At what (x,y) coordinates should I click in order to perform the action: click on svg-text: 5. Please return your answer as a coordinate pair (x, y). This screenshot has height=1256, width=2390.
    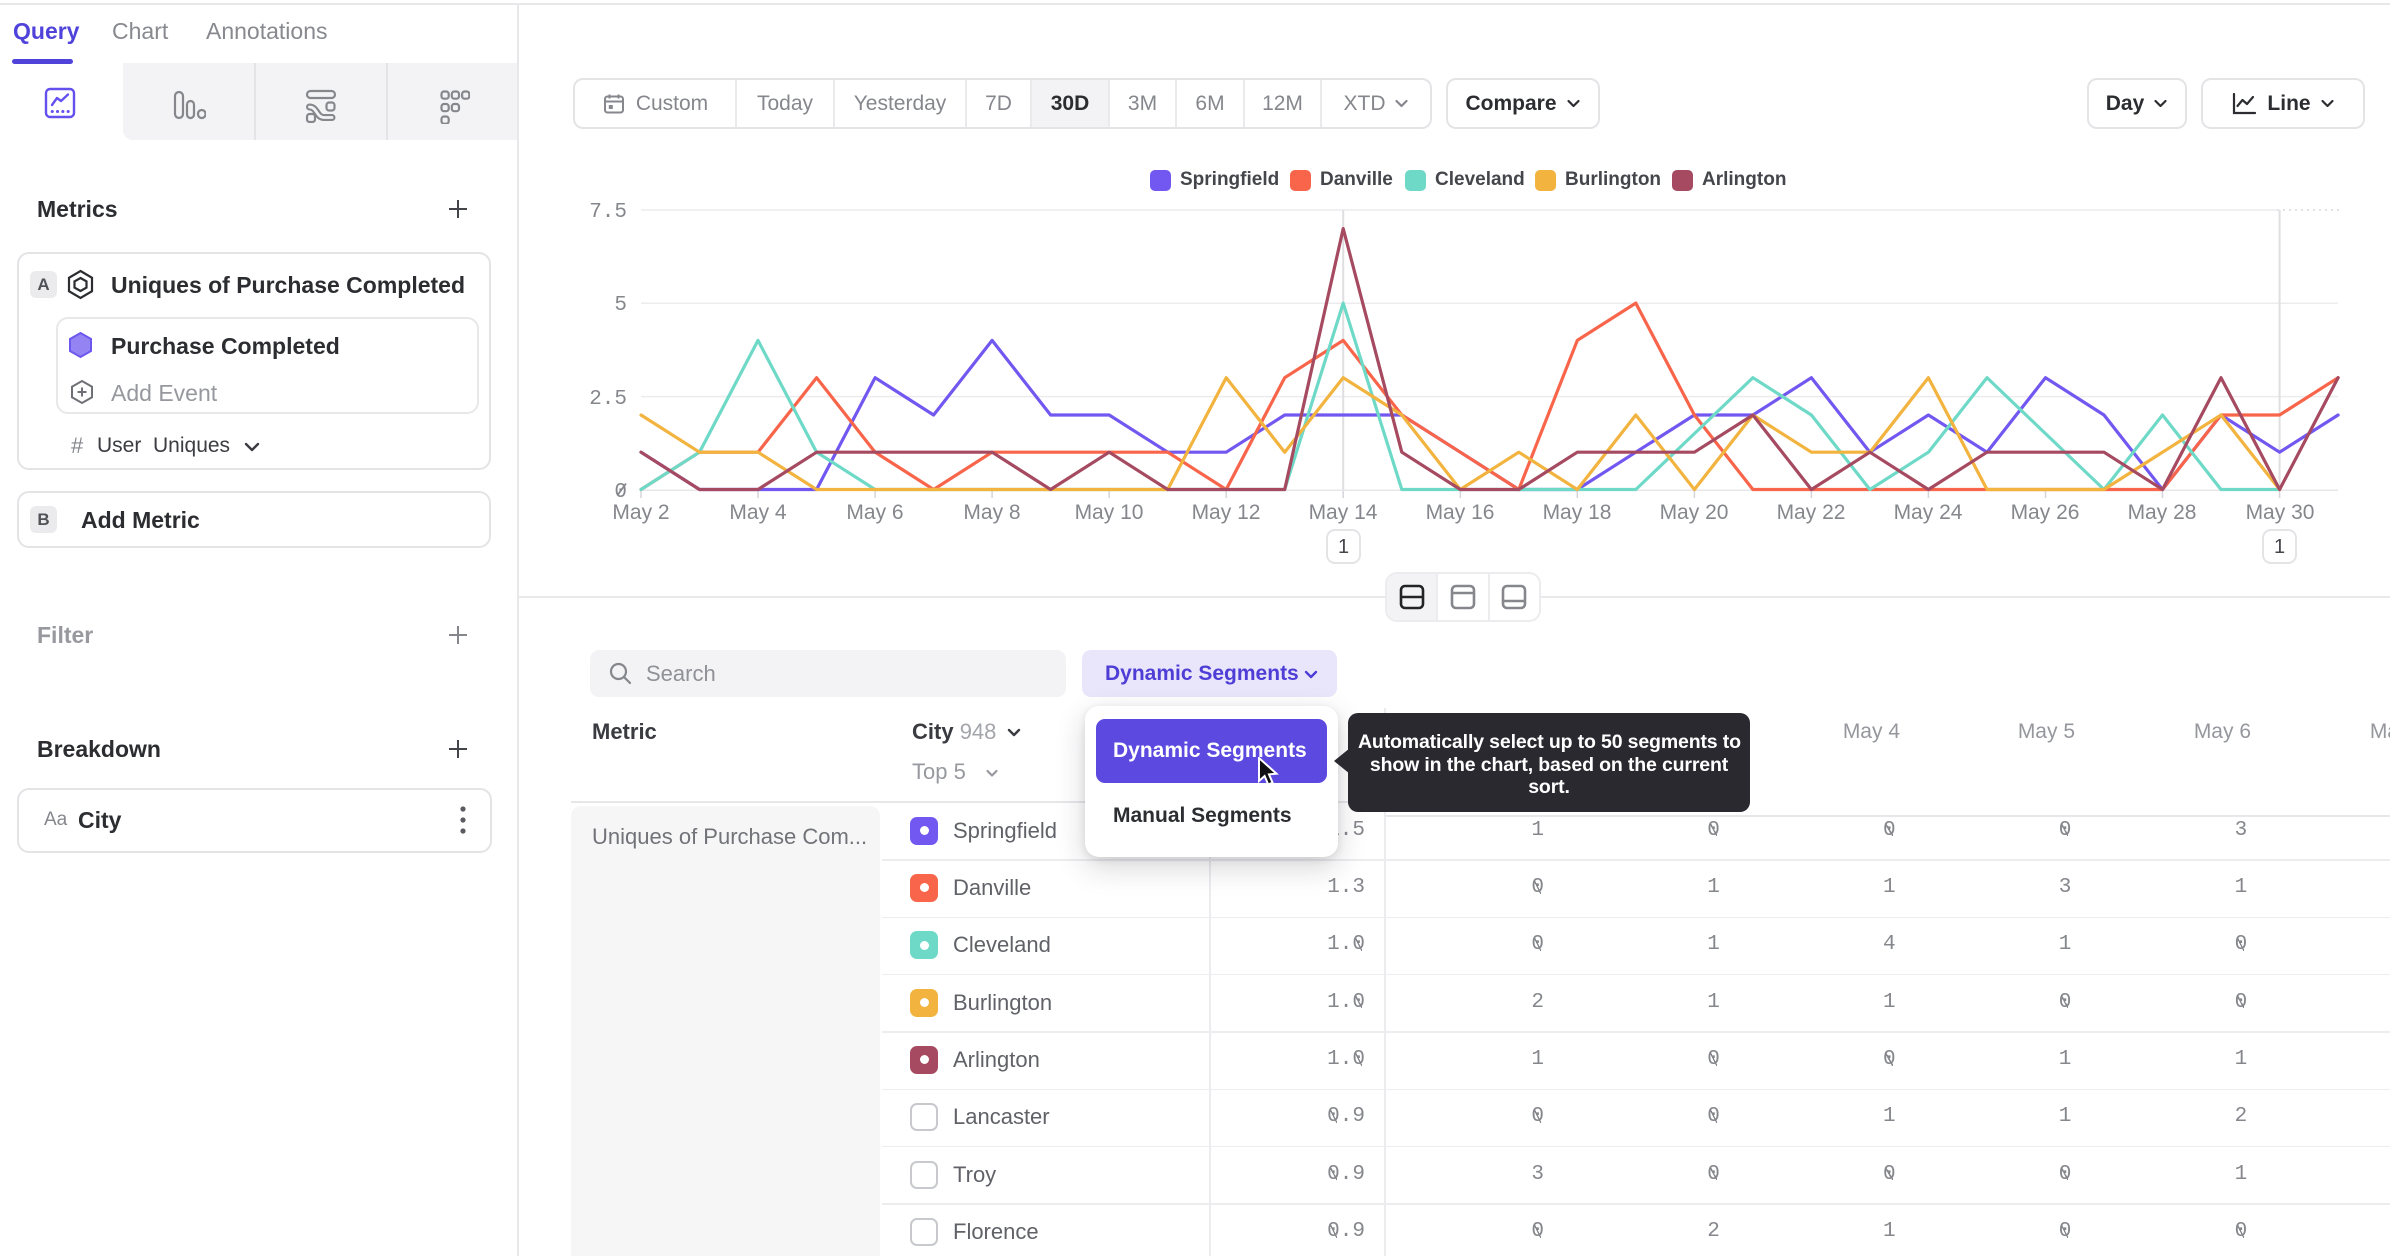
    Looking at the image, I should click on (620, 305).